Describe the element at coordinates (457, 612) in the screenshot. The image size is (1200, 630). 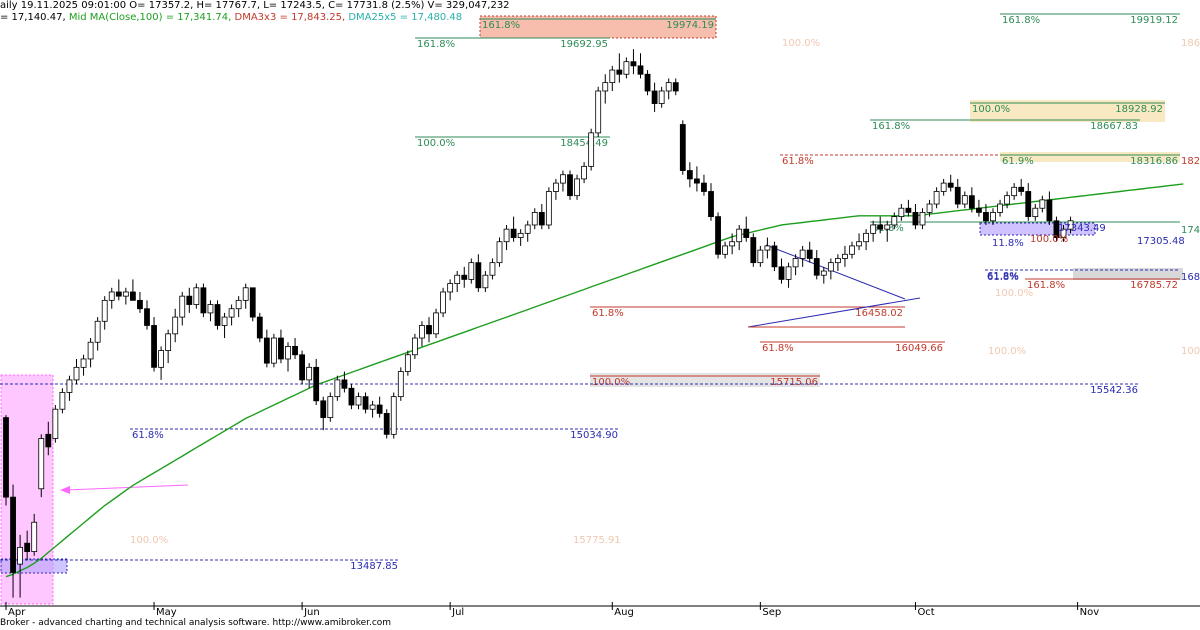
I see `x-axis-label: Jul` at that location.